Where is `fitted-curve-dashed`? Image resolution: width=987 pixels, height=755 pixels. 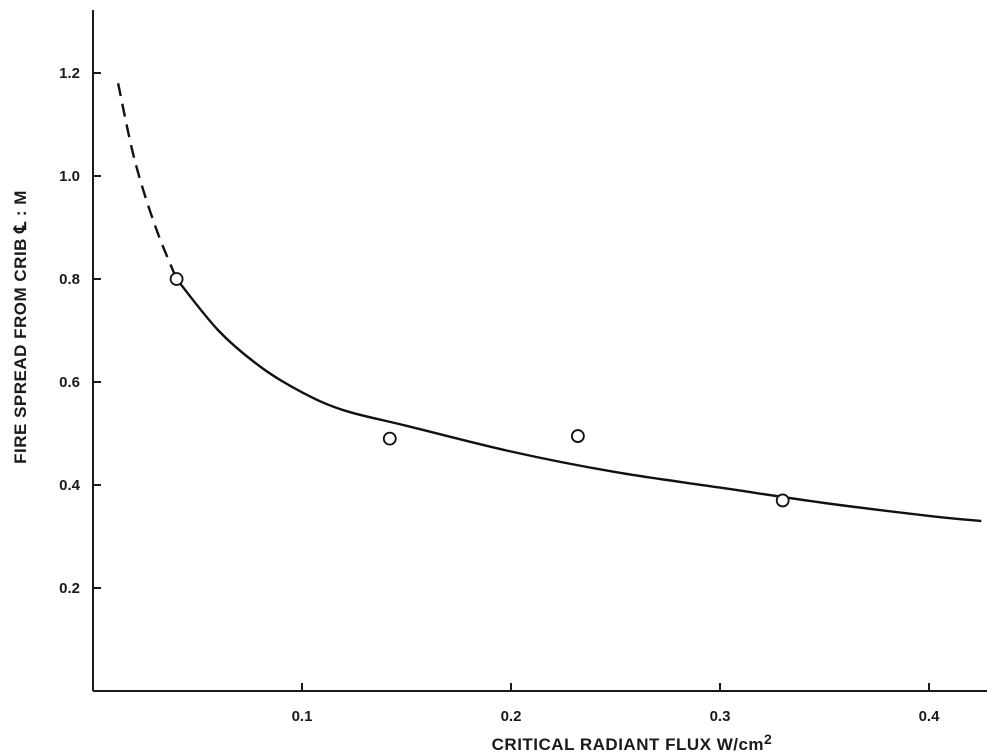
fitted-curve-dashed is located at coordinates (147, 181).